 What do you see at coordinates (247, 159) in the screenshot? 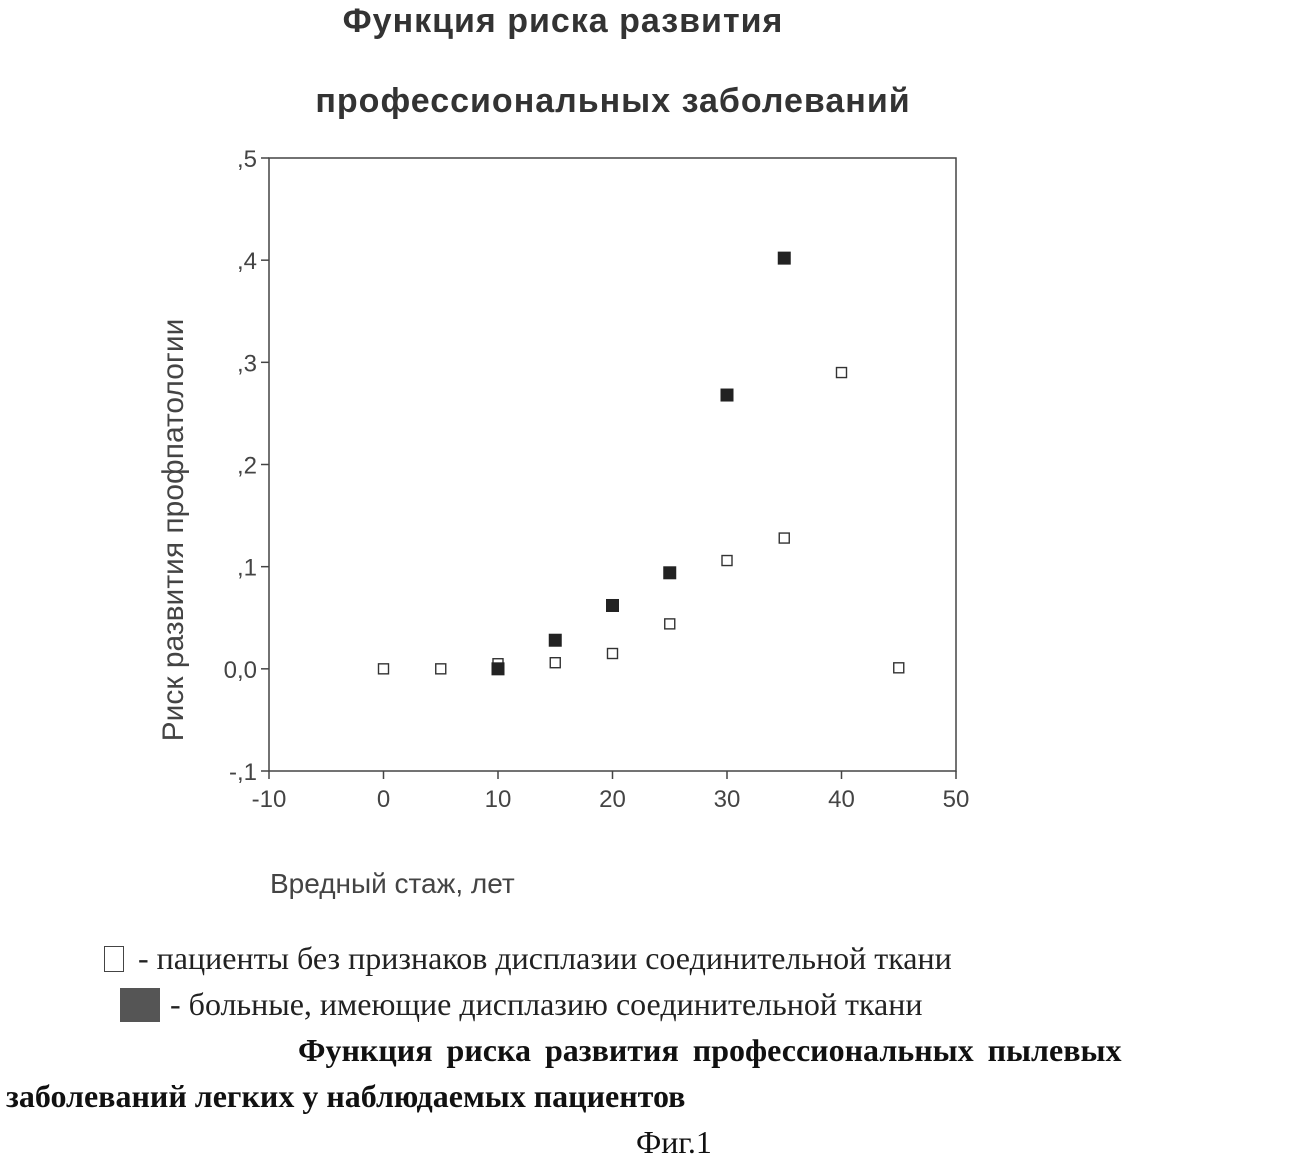
I see `y-tick-label: ,5` at bounding box center [247, 159].